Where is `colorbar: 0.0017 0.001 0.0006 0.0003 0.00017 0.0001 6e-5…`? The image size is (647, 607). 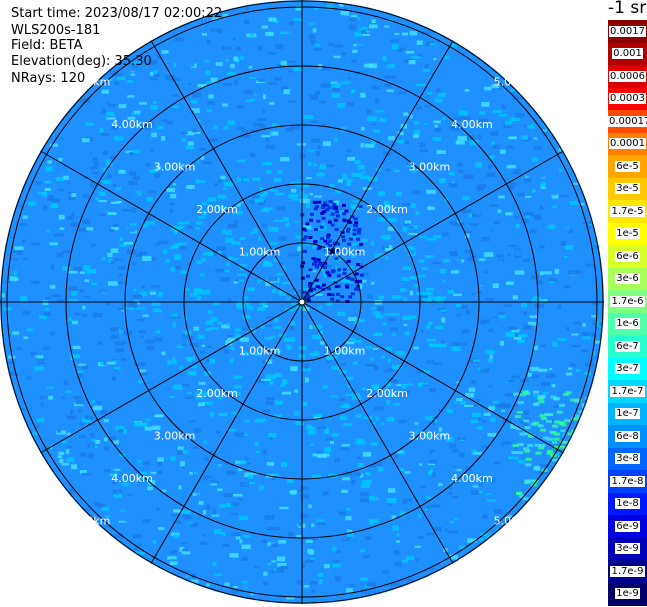 colorbar: 0.0017 0.001 0.0006 0.0003 0.00017 0.0001 6e-5… is located at coordinates (627, 303).